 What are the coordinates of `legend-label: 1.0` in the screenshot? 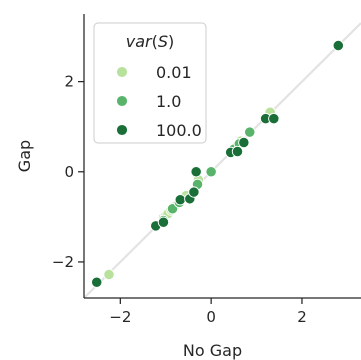 It's located at (168, 101).